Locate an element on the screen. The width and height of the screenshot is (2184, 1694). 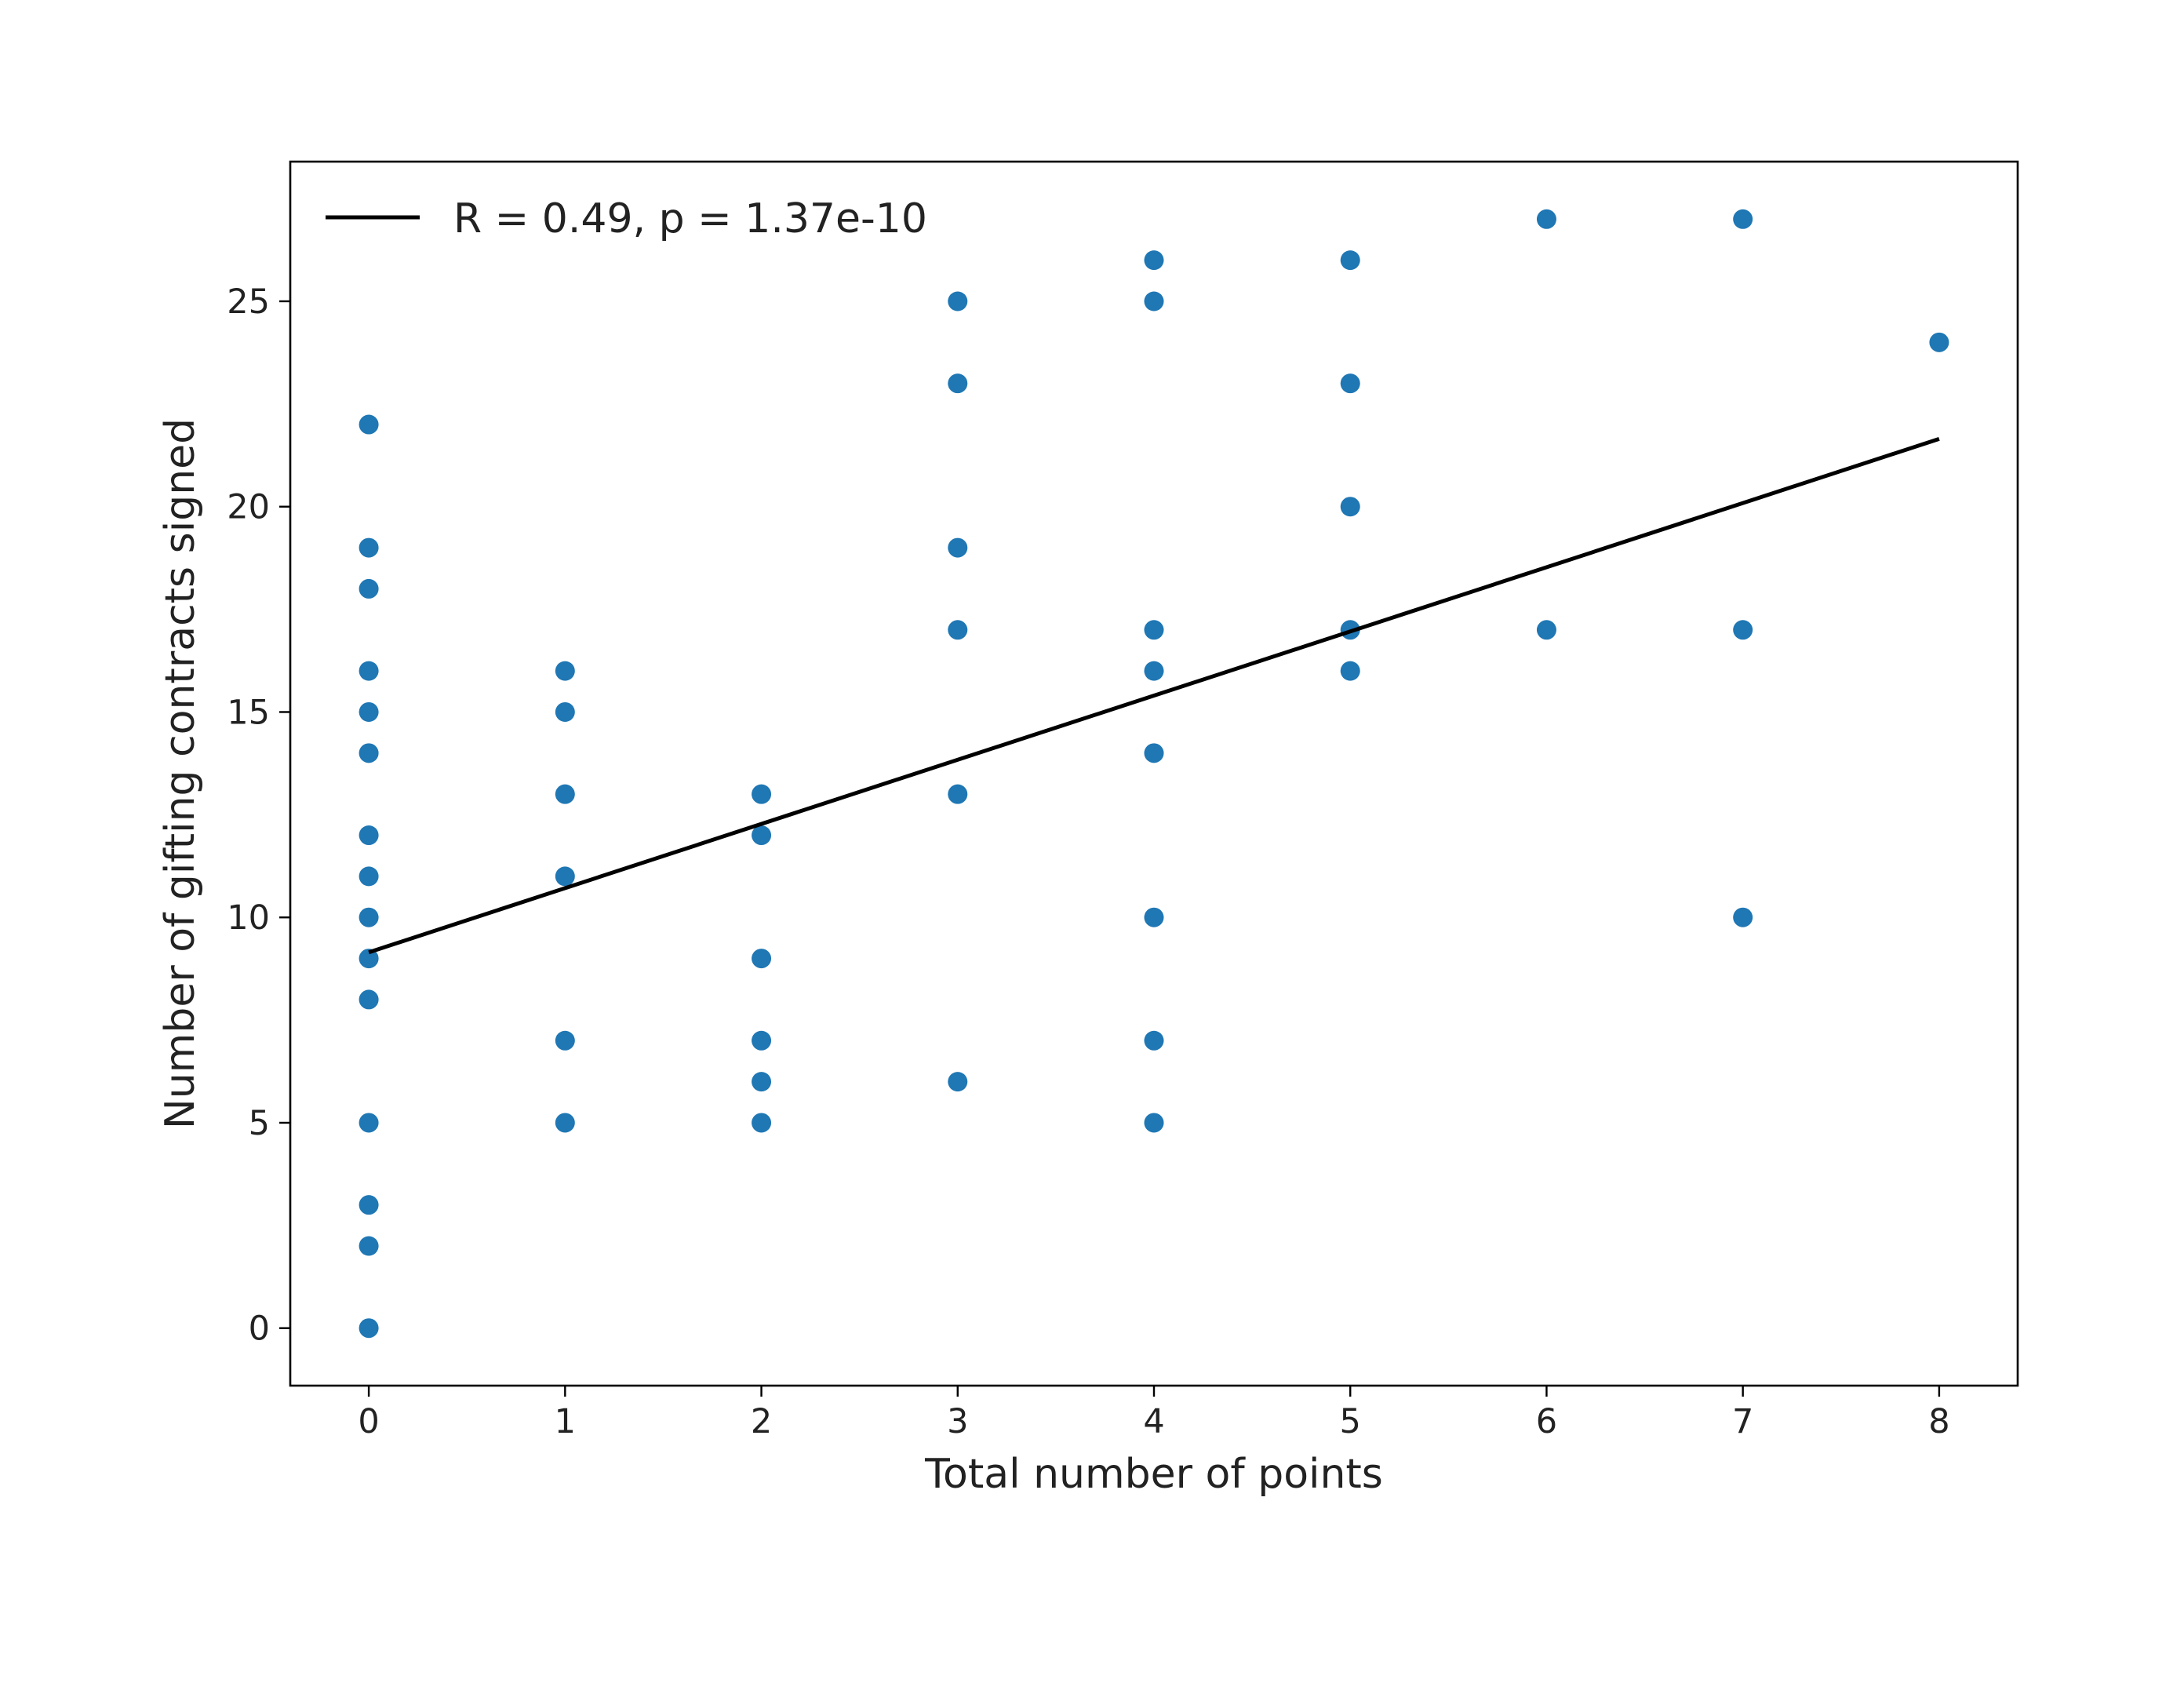
x-axis-label: Total number of points is located at coordinates (1153, 1474).